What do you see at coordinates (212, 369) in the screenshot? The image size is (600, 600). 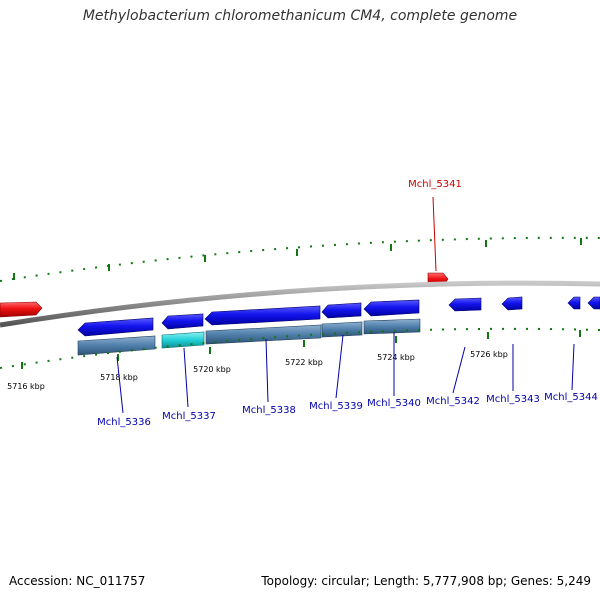 I see `scale-label: 5720 kbp` at bounding box center [212, 369].